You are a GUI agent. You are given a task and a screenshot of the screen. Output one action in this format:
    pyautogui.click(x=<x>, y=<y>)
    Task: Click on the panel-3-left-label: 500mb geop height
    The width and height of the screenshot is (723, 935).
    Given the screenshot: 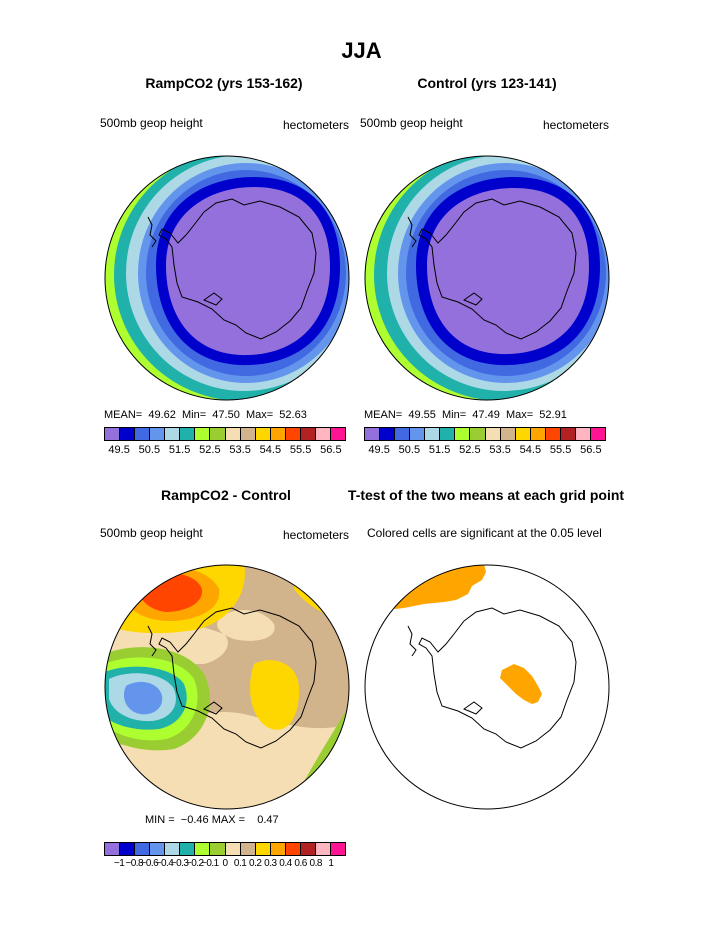 What is the action you would take?
    pyautogui.click(x=151, y=533)
    